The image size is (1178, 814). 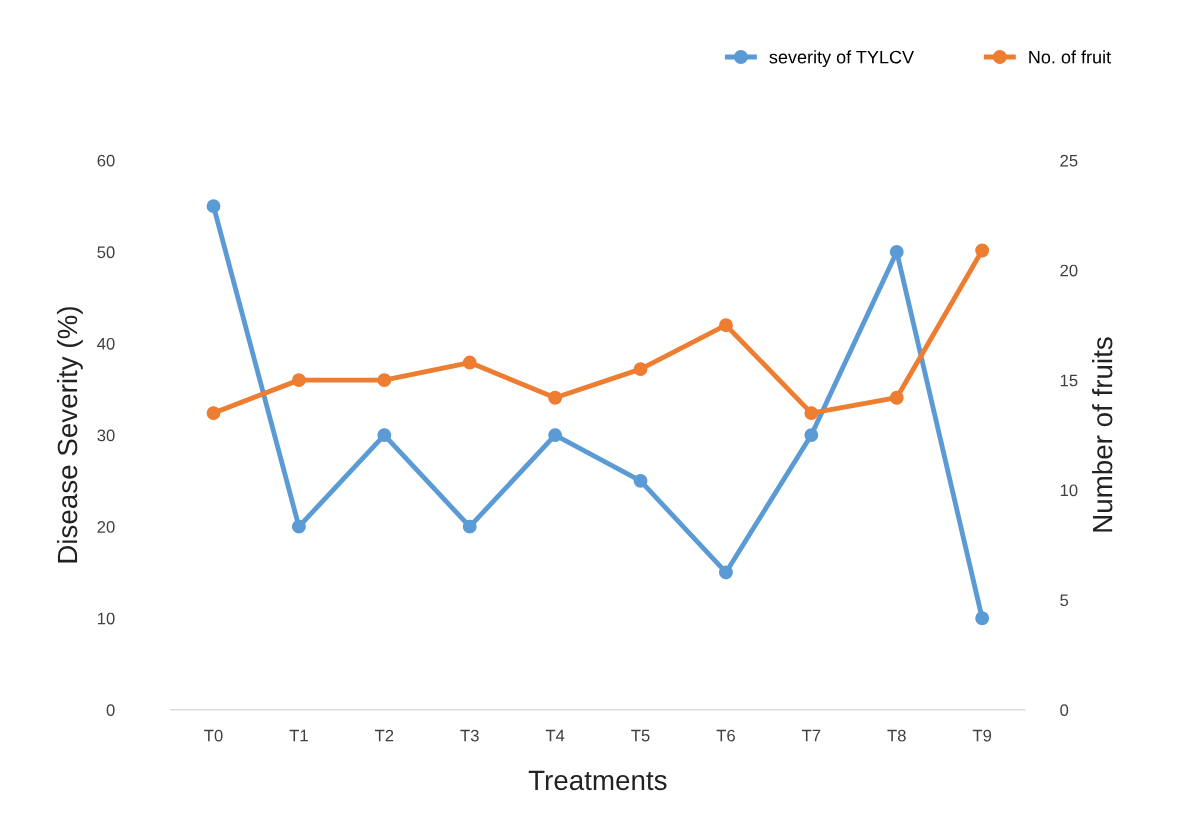 I want to click on x-tick-label: T5, so click(x=640, y=735).